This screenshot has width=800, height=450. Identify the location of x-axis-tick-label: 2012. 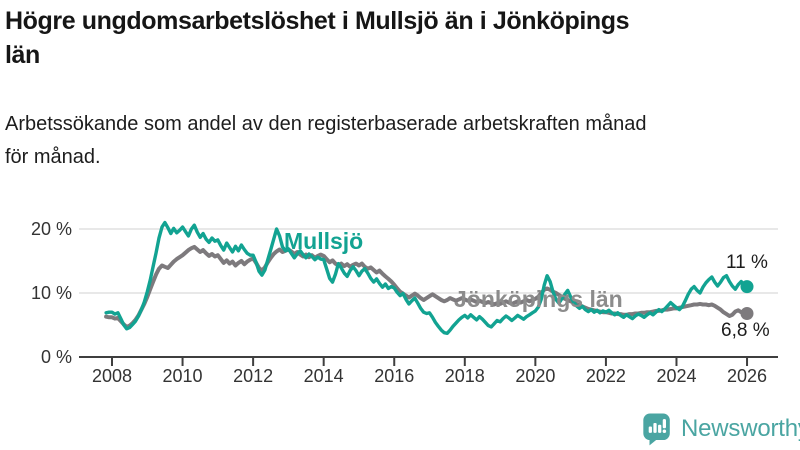
(253, 376).